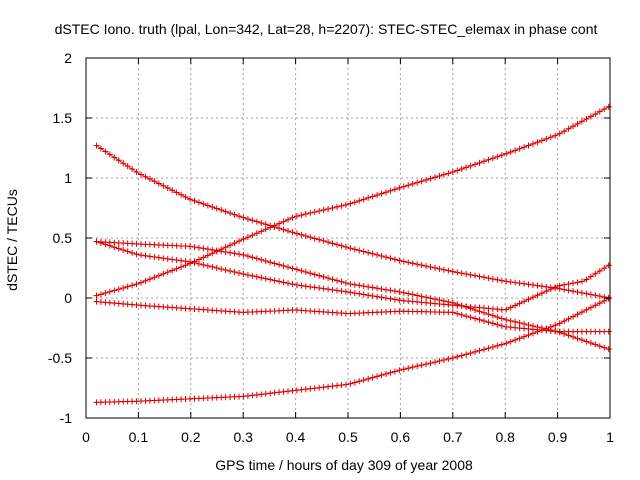 The image size is (640, 480). Describe the element at coordinates (344, 465) in the screenshot. I see `x-axis-label: GPS time / hours of day 309 of year 2008` at that location.